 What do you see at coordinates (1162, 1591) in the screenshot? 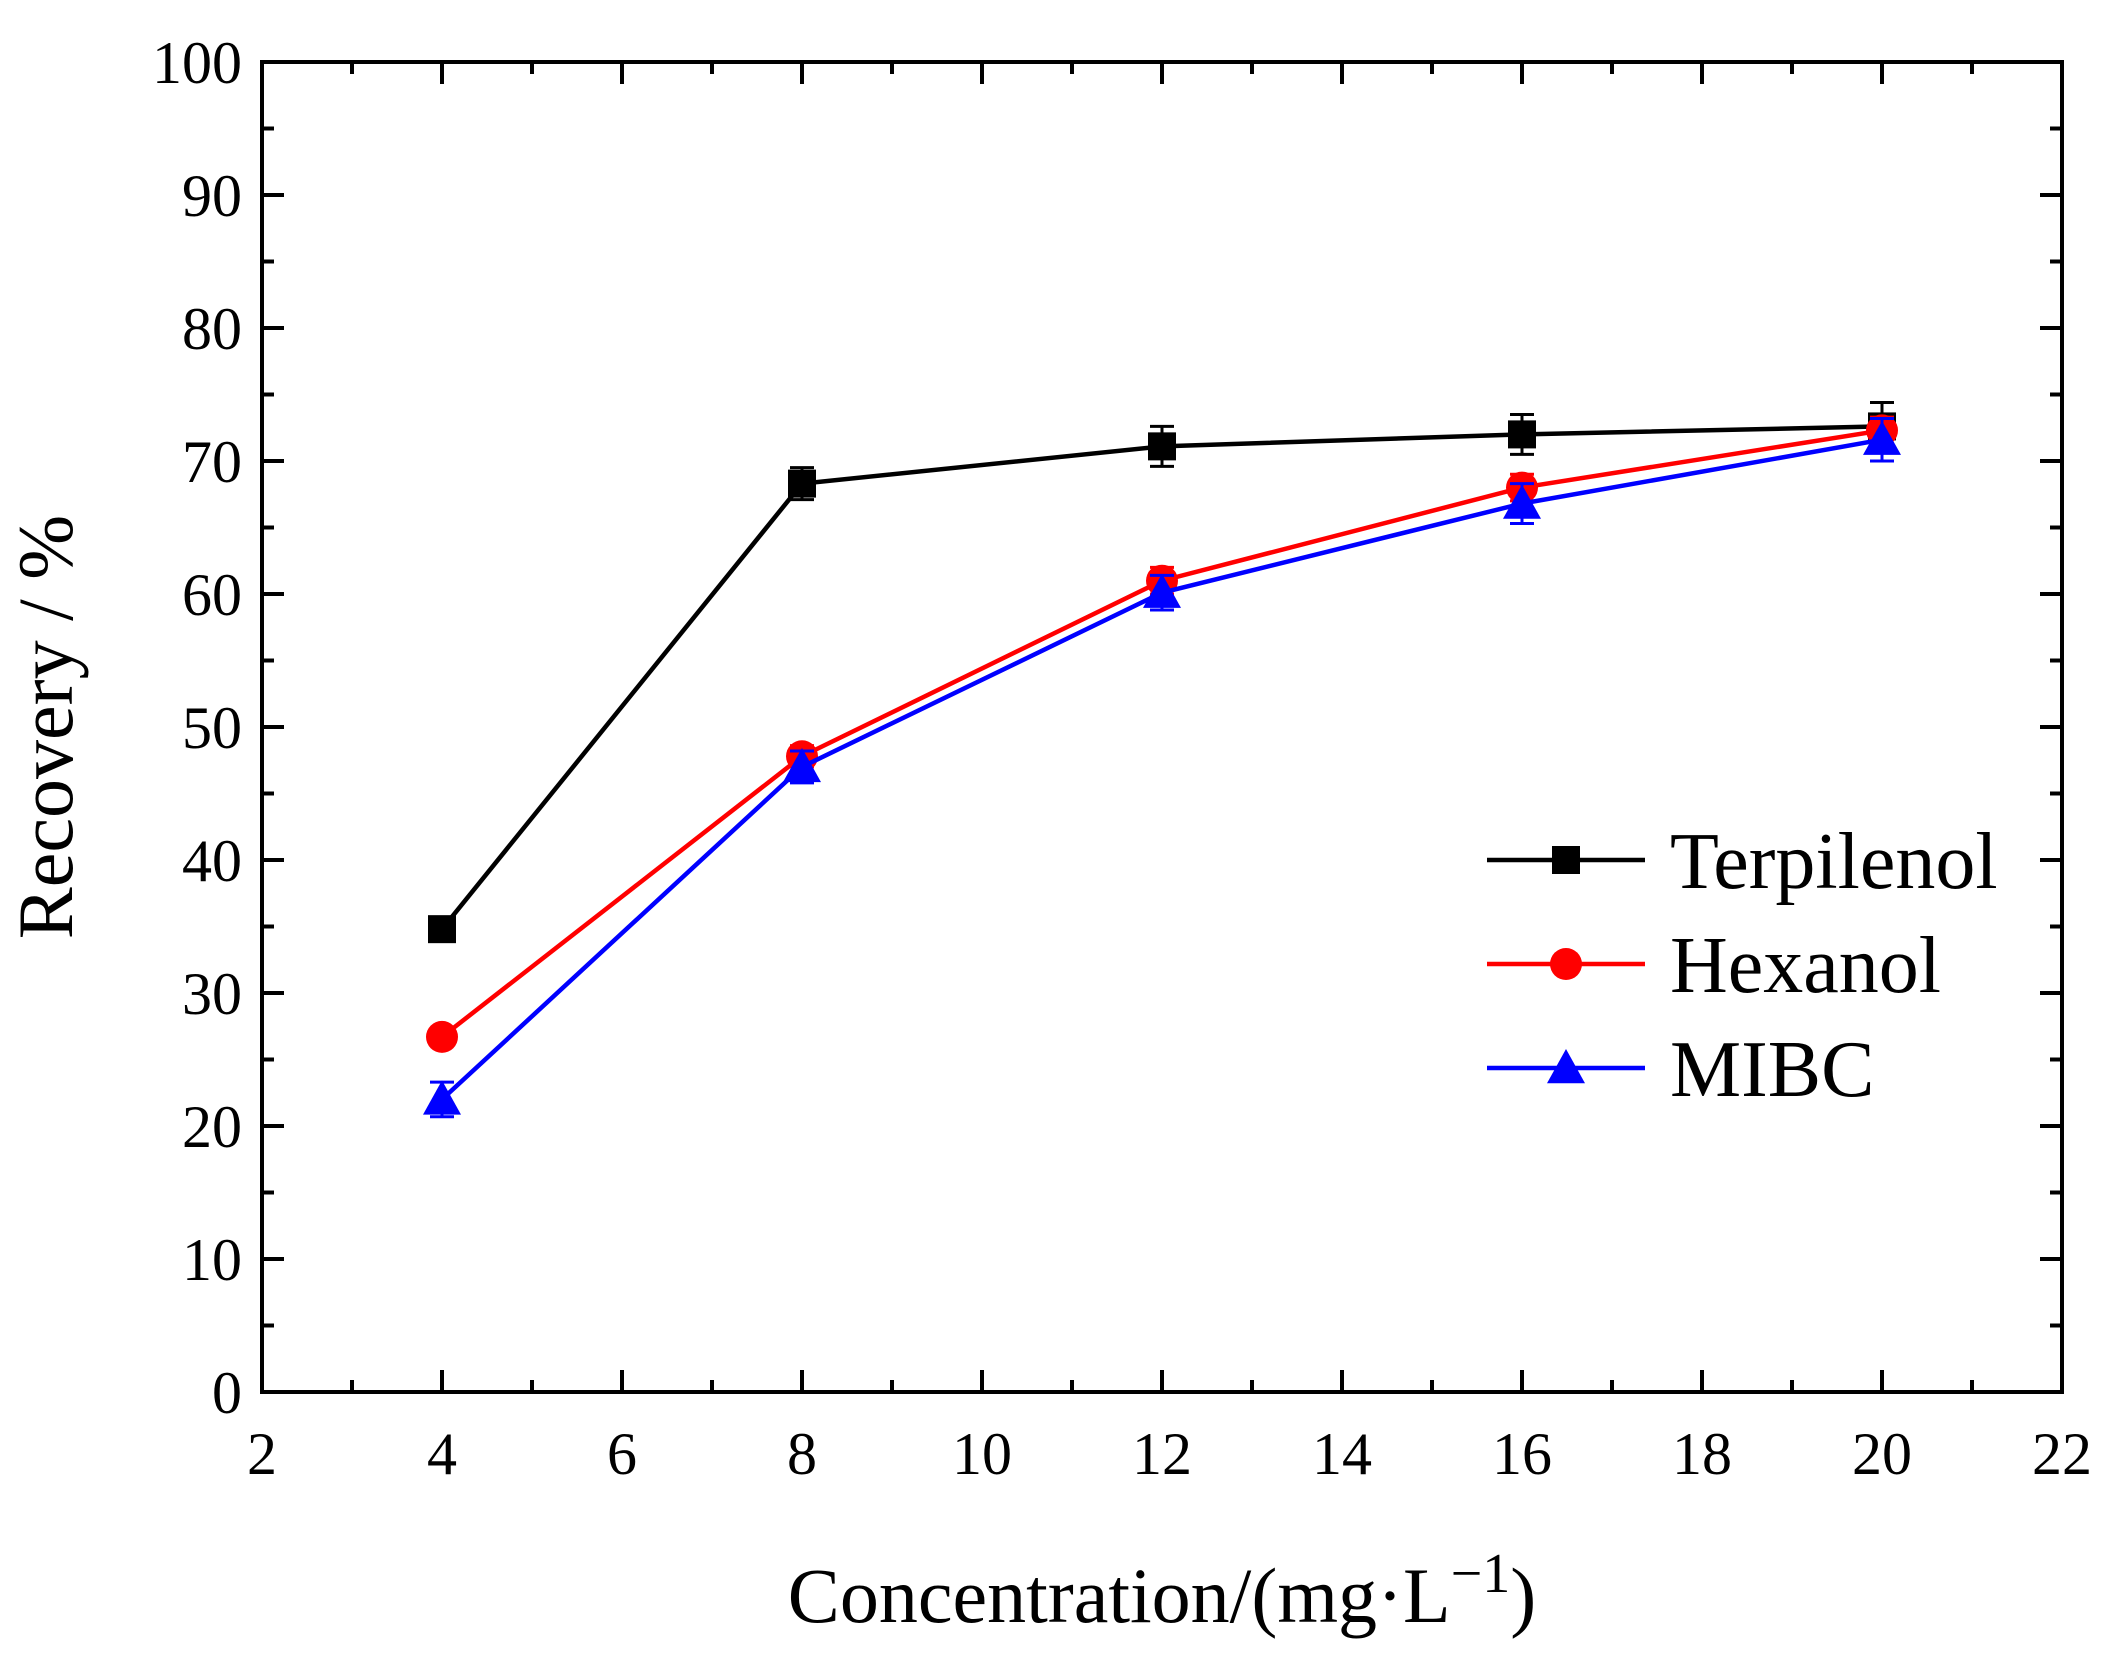
I see `x-axis-title: Concentration/(mg·L−1)` at bounding box center [1162, 1591].